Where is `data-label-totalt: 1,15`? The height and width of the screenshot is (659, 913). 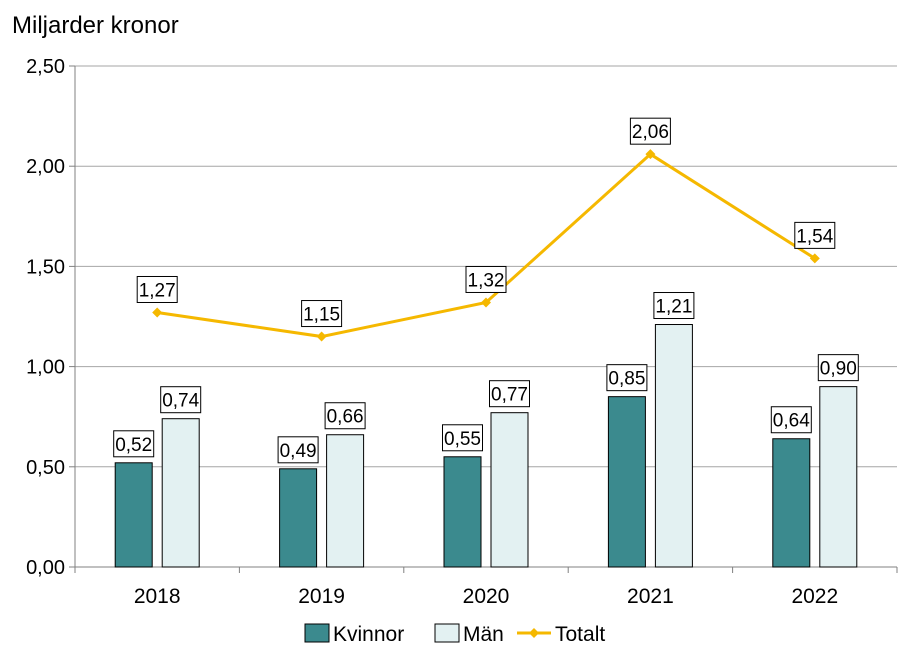 data-label-totalt: 1,15 is located at coordinates (321, 315).